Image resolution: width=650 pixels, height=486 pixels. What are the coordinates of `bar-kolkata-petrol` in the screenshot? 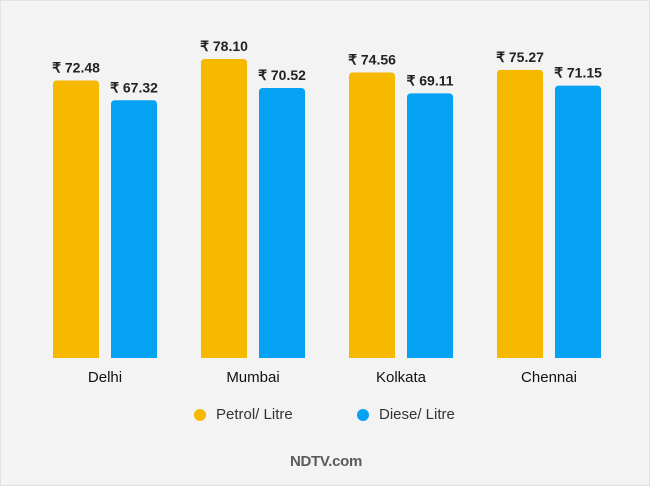 It's located at (372, 215).